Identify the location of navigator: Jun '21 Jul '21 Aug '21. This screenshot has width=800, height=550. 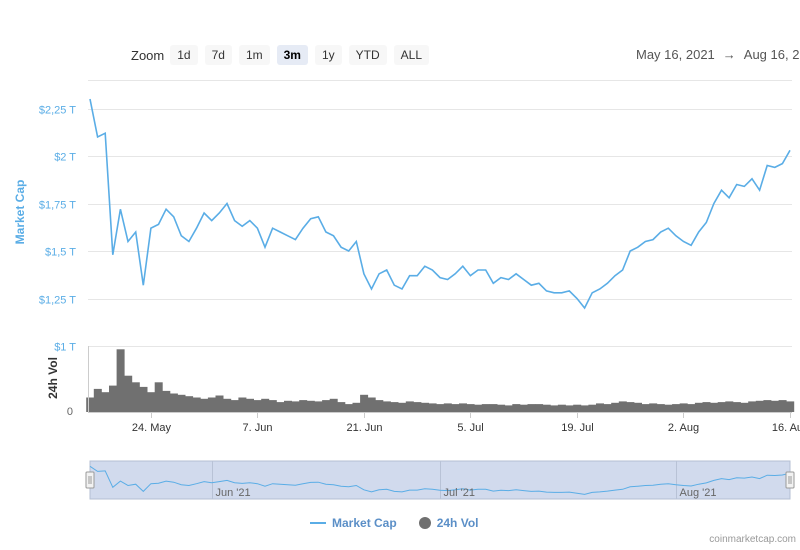
(440, 480).